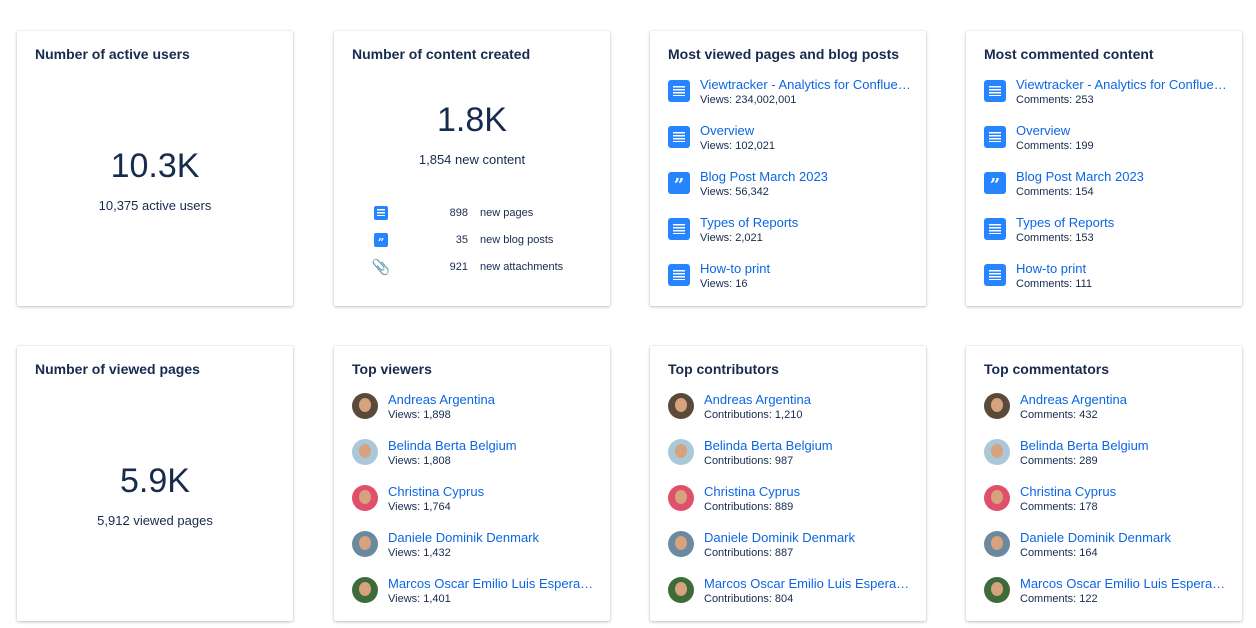 The width and height of the screenshot is (1256, 628). I want to click on active-users-value: 10.3K, so click(155, 166).